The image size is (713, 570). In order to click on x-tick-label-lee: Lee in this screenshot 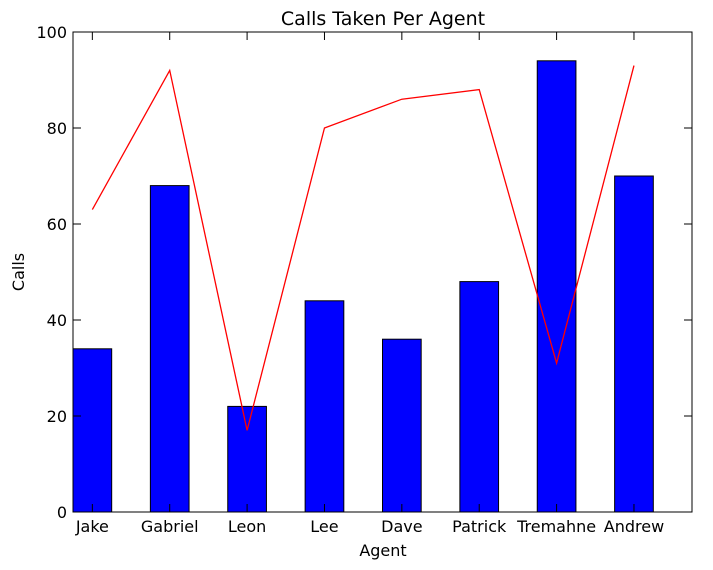, I will do `click(324, 526)`.